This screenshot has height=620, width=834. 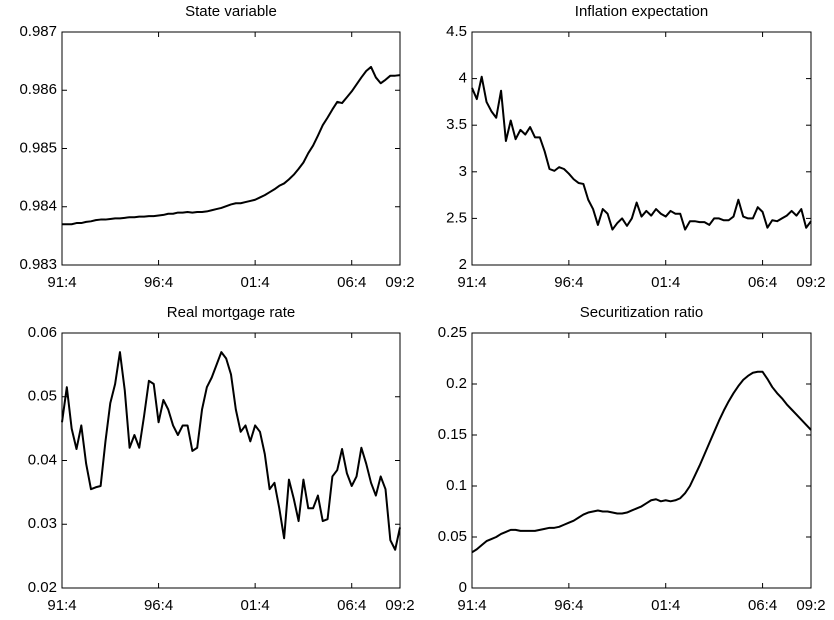 What do you see at coordinates (38, 264) in the screenshot?
I see `y-tick-label: 0.983` at bounding box center [38, 264].